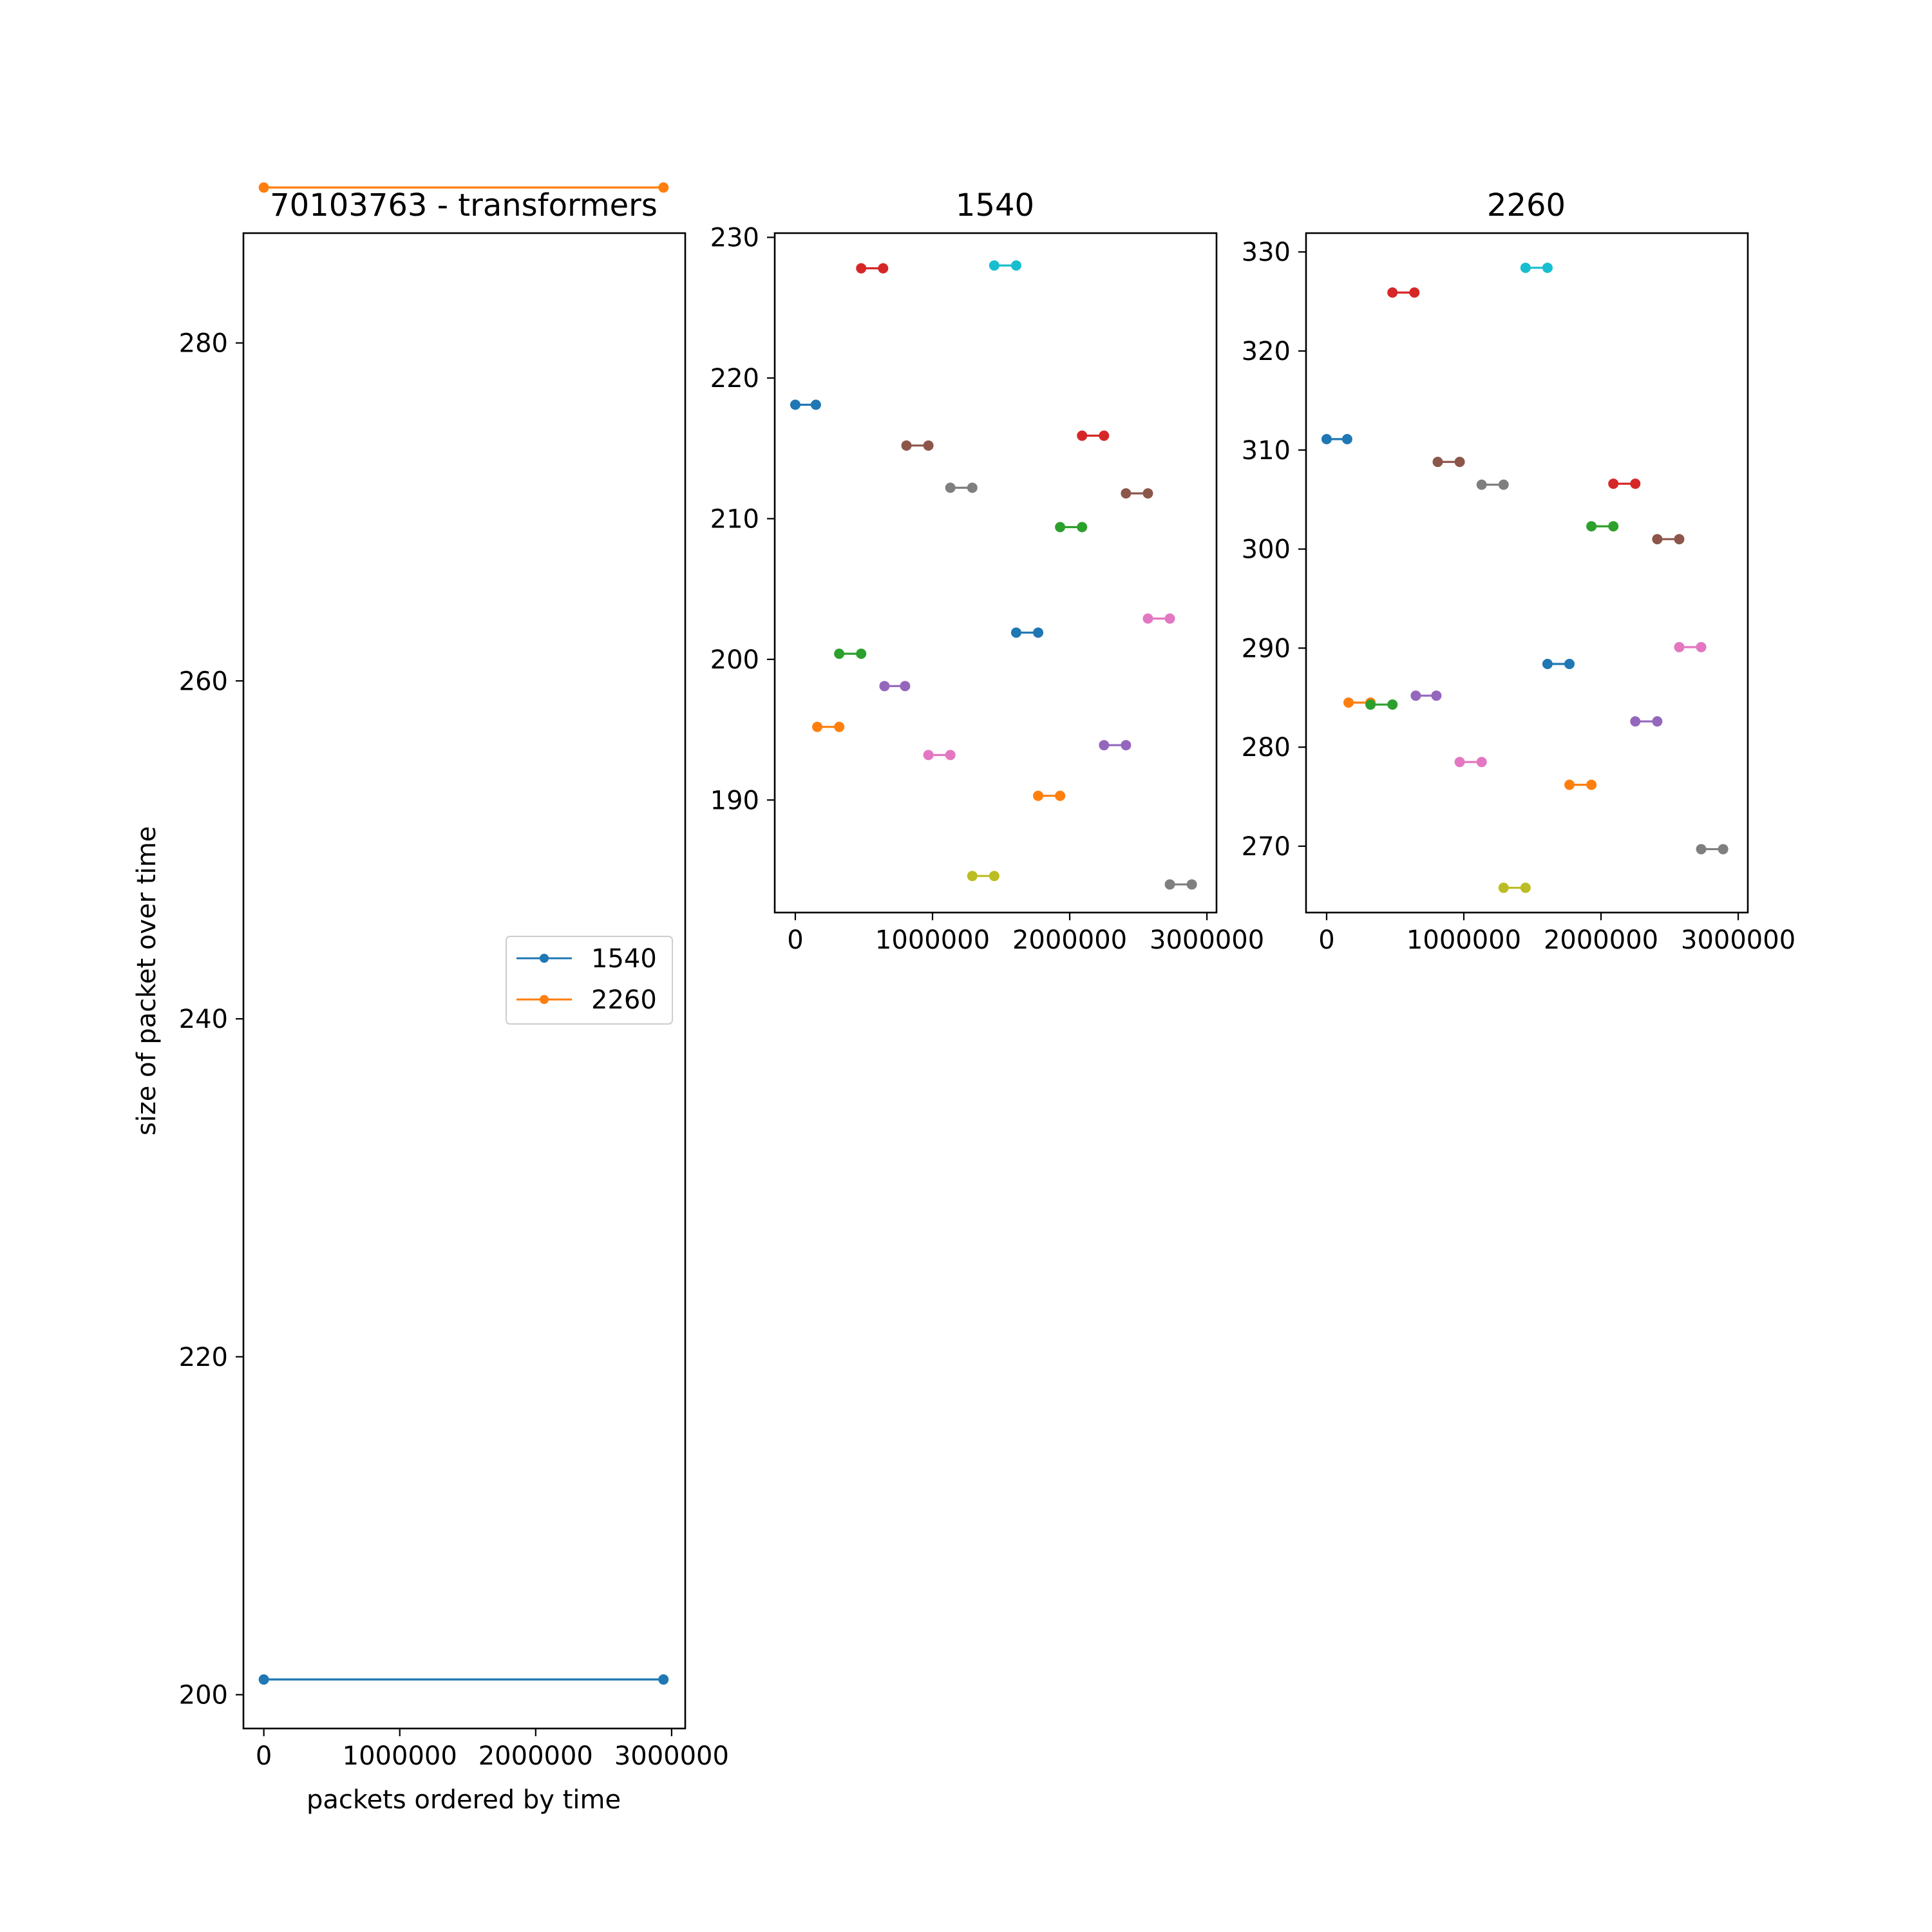  I want to click on legend: 1540 2260, so click(589, 980).